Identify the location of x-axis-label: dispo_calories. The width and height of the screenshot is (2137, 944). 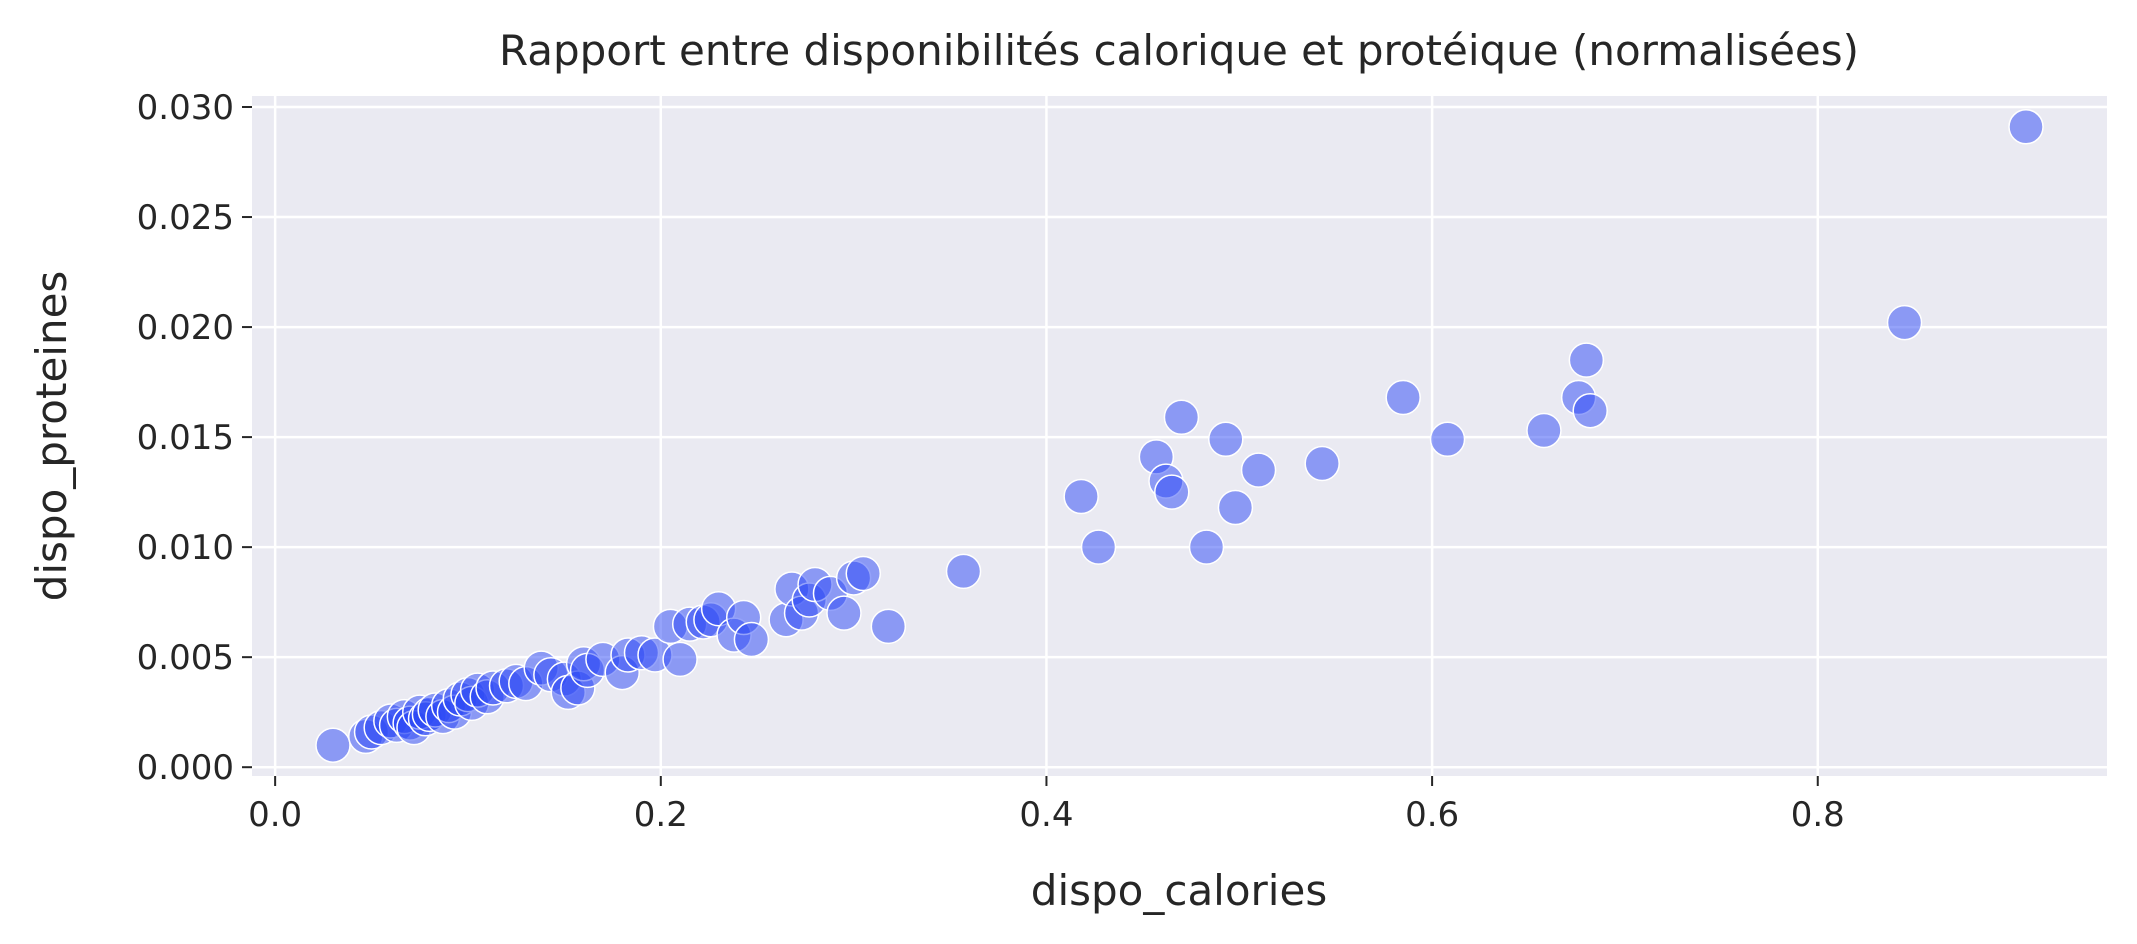
(1179, 890).